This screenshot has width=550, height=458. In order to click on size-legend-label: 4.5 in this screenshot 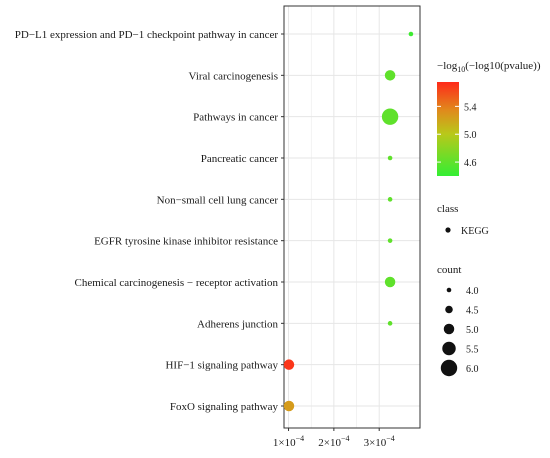, I will do `click(472, 311)`.